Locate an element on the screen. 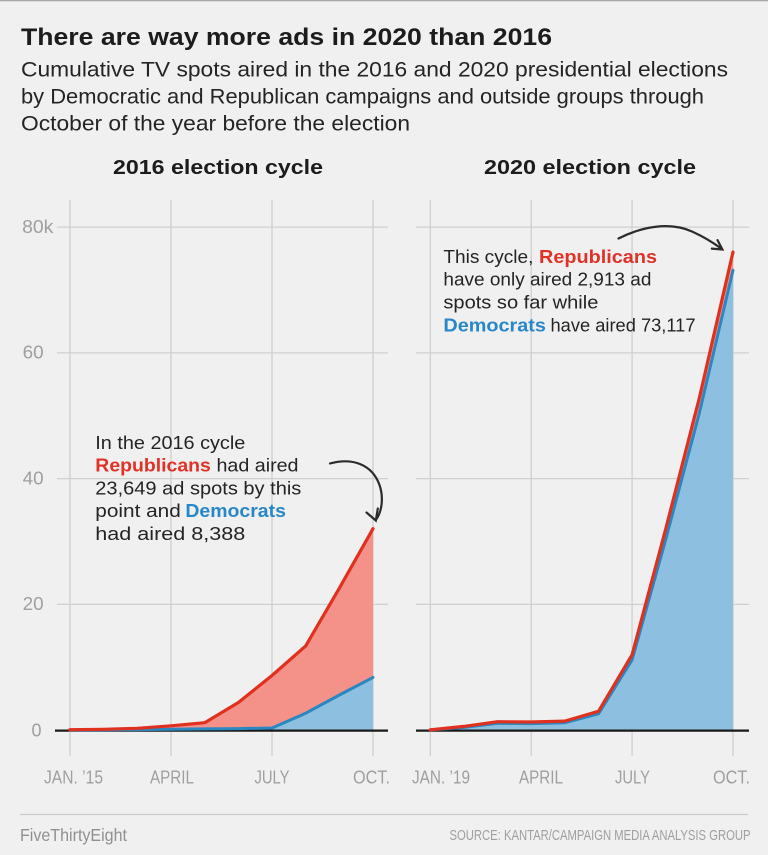 This screenshot has width=768, height=855. svg-text: point and is located at coordinates (138, 510).